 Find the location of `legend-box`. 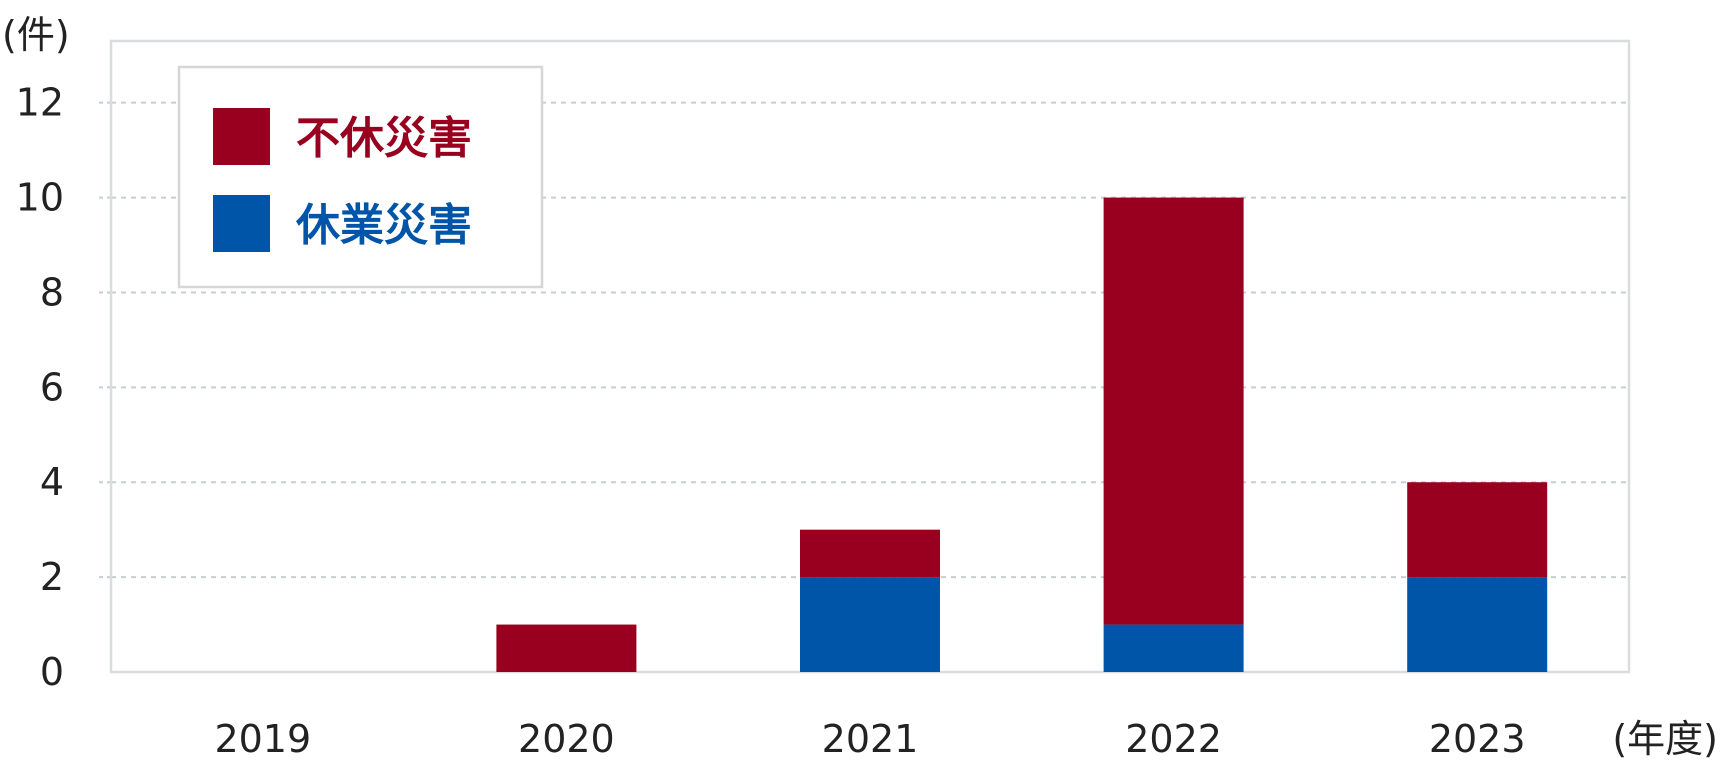

legend-box is located at coordinates (360, 177).